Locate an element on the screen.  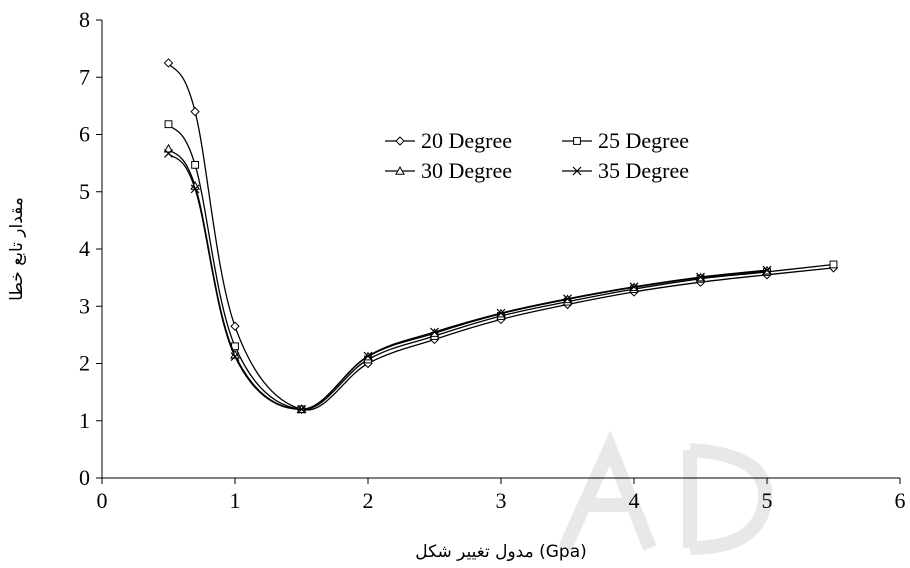
legend-item: 35 Degree is located at coordinates (625, 170).